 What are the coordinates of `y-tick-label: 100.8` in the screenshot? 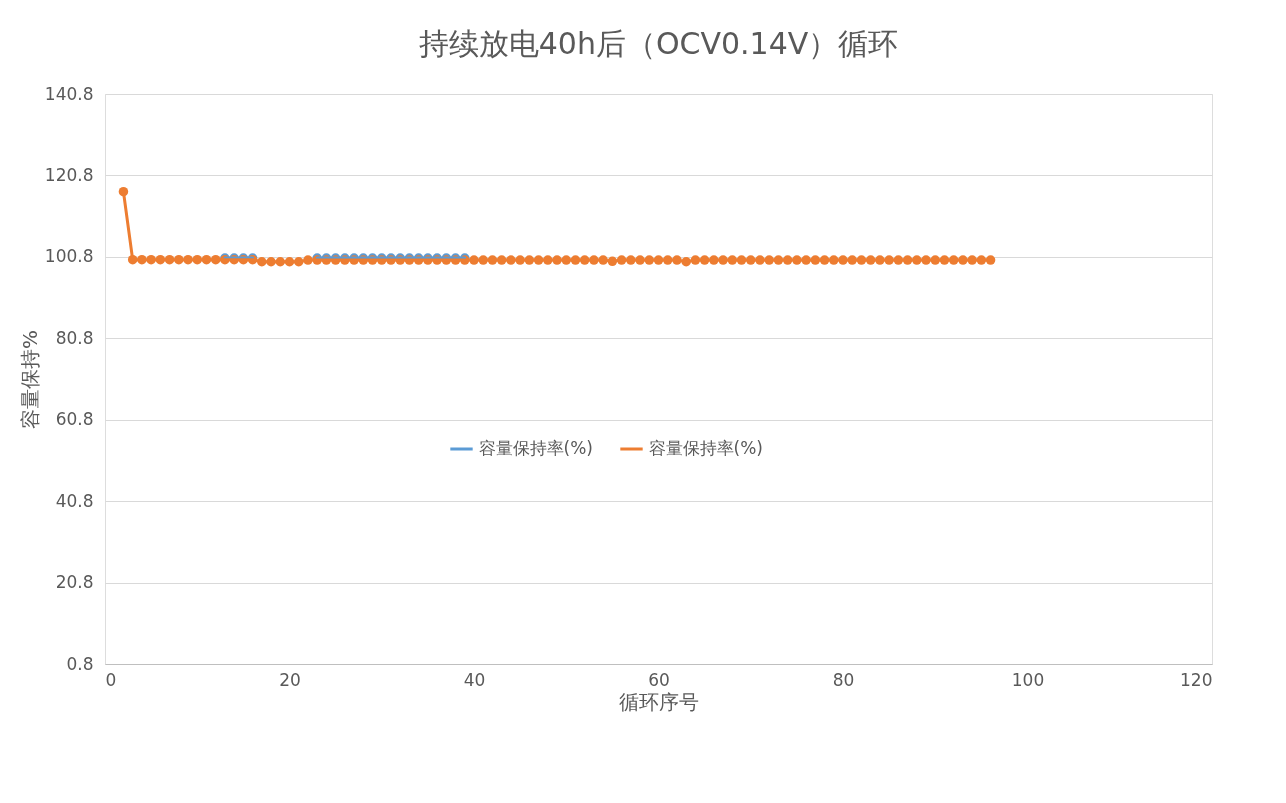 It's located at (69, 256).